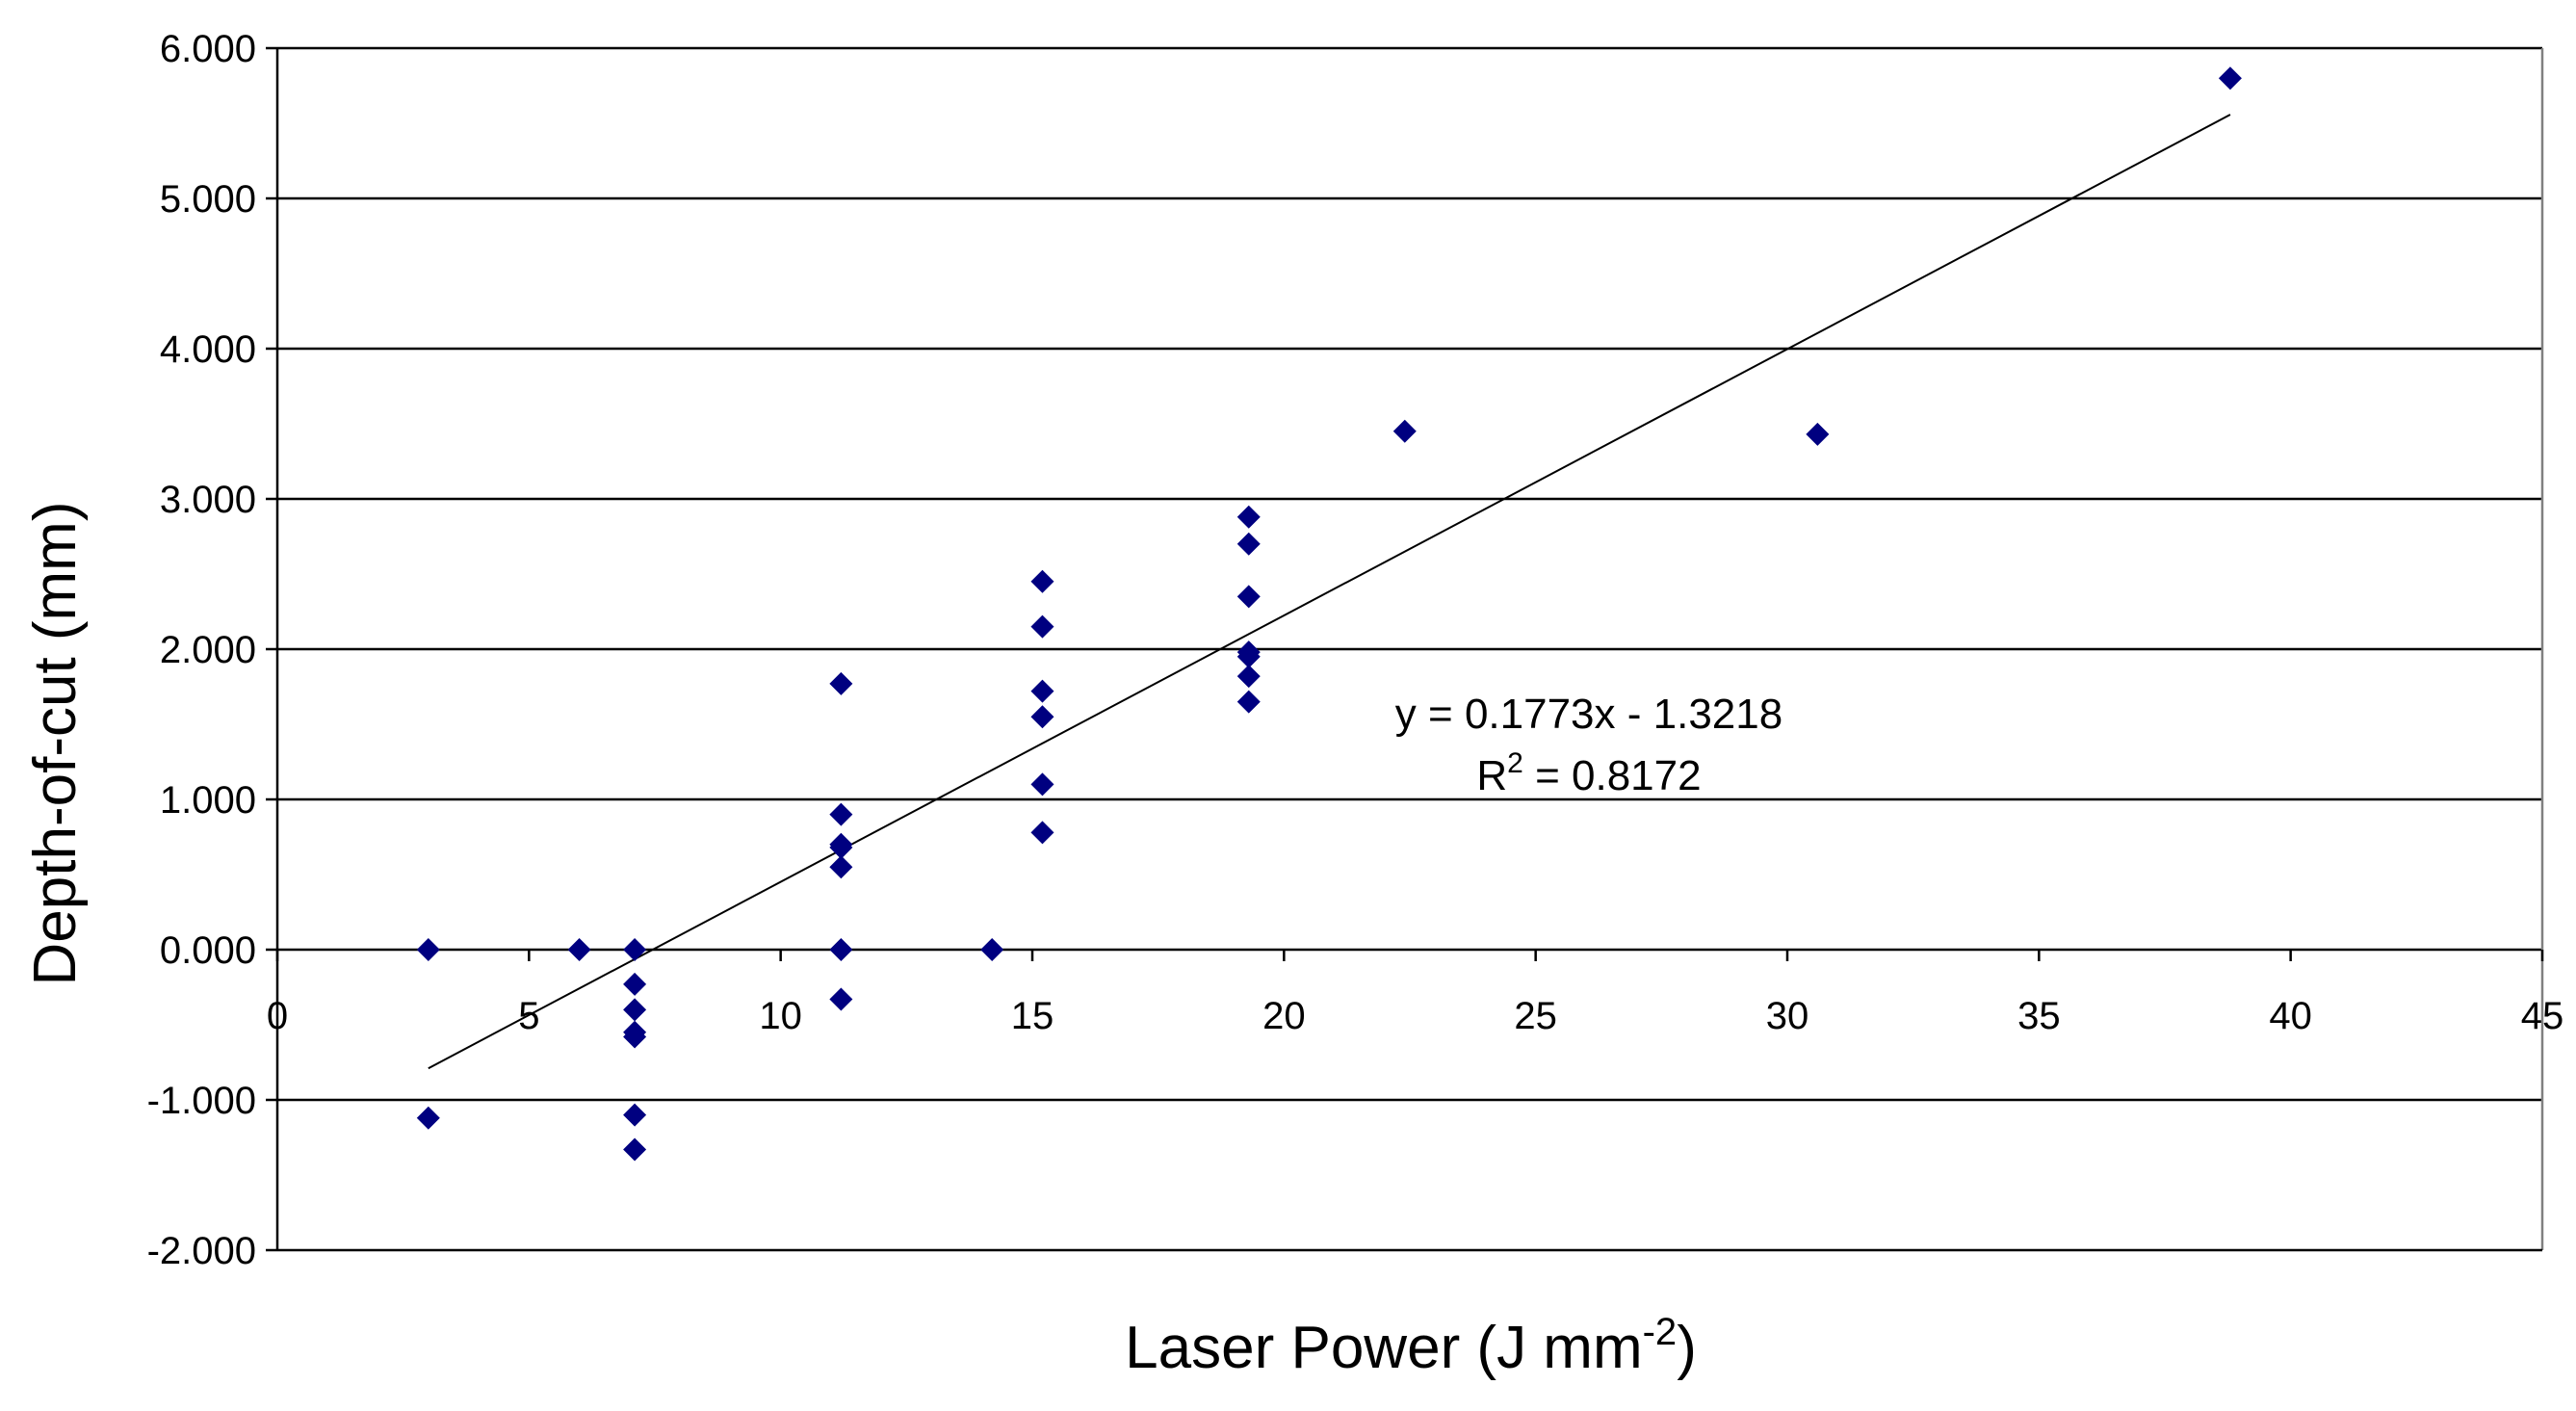  I want to click on trendline-r-squared: R2 = 0.8172, so click(1588, 773).